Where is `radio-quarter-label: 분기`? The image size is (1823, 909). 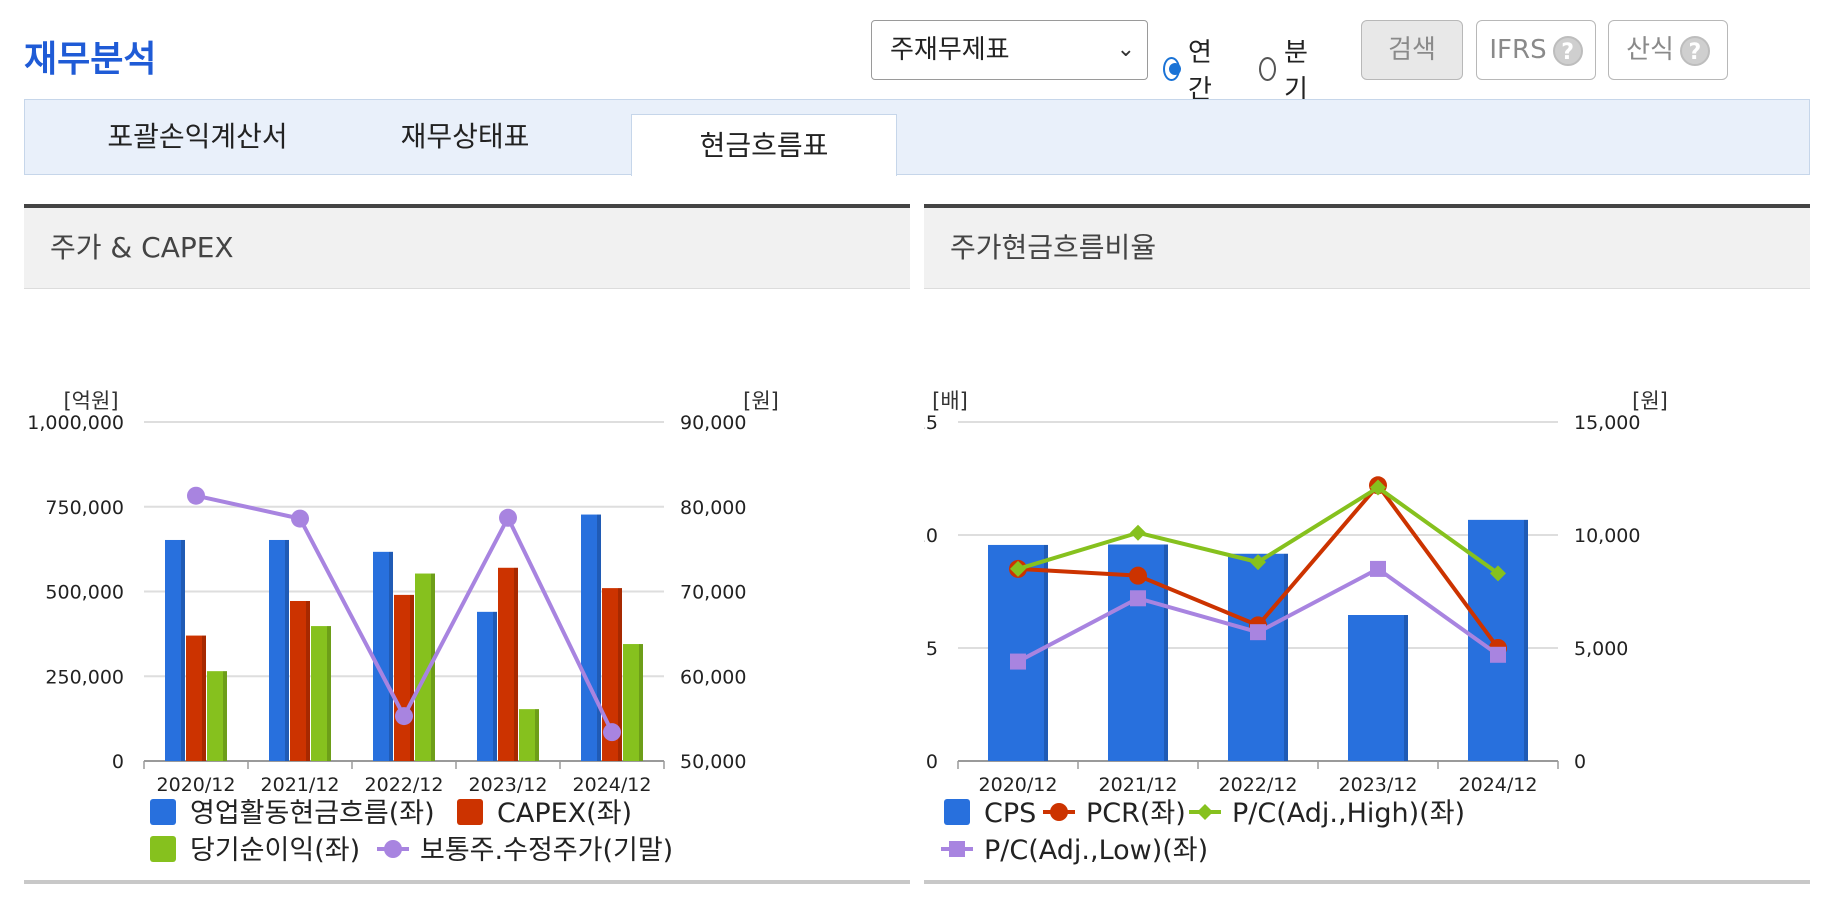 radio-quarter-label: 분기 is located at coordinates (1295, 71).